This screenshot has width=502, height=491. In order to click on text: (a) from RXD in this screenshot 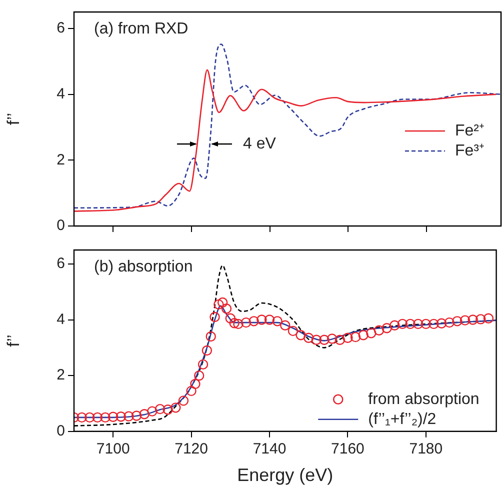, I will do `click(141, 29)`.